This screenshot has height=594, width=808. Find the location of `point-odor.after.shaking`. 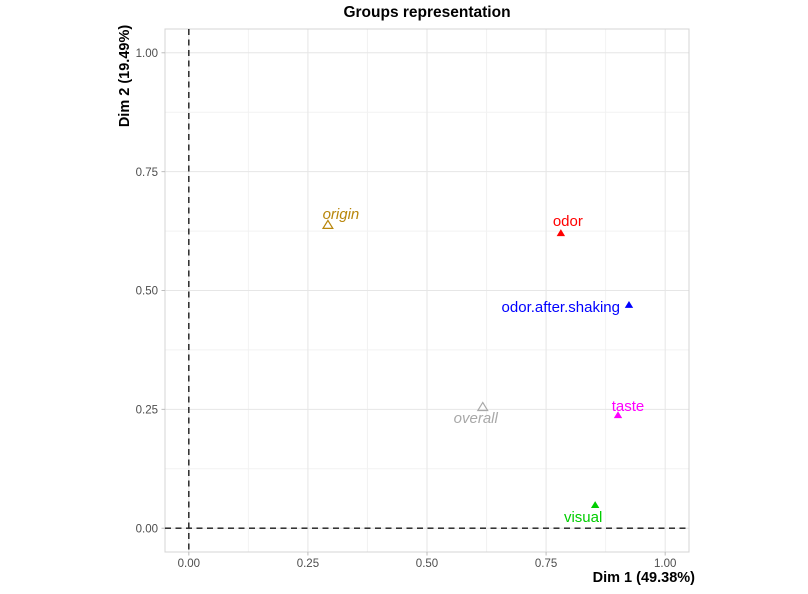

point-odor.after.shaking is located at coordinates (629, 304).